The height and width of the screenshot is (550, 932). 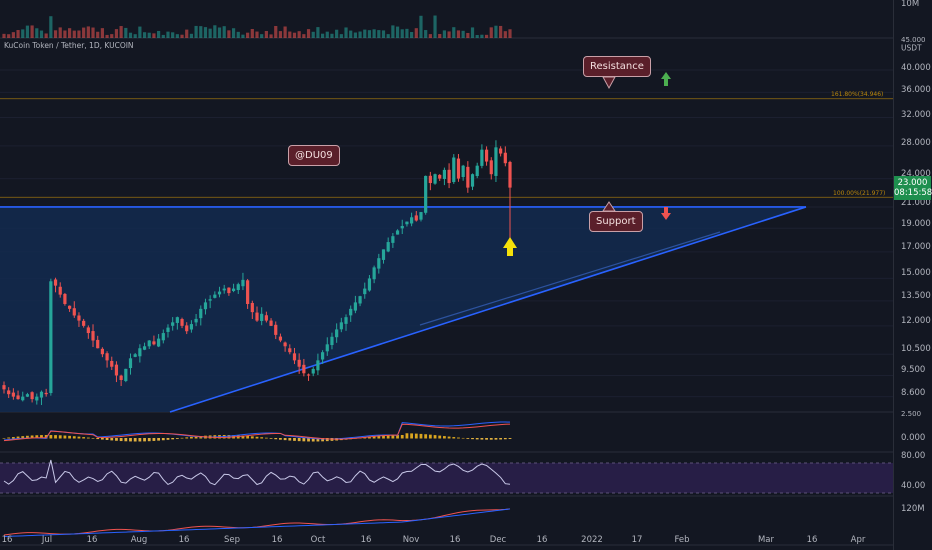 What do you see at coordinates (232, 540) in the screenshot?
I see `x-tick: Sep` at bounding box center [232, 540].